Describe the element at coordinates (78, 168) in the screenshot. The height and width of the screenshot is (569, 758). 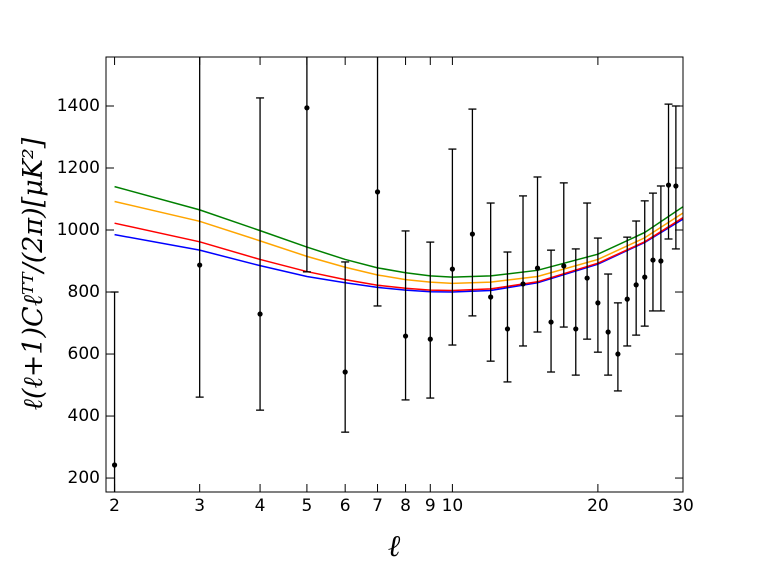
I see `y-tick-label: 1200` at that location.